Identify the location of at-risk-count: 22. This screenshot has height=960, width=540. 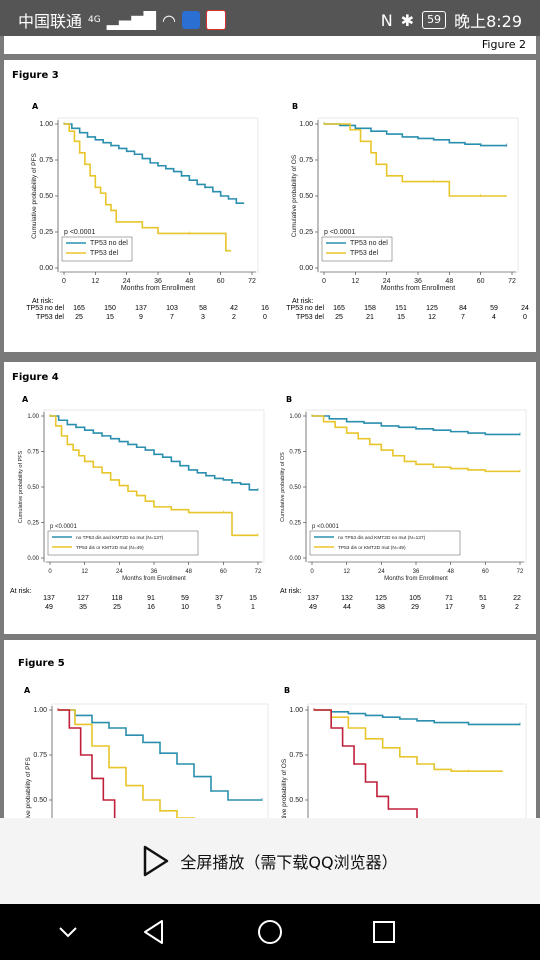
(517, 598).